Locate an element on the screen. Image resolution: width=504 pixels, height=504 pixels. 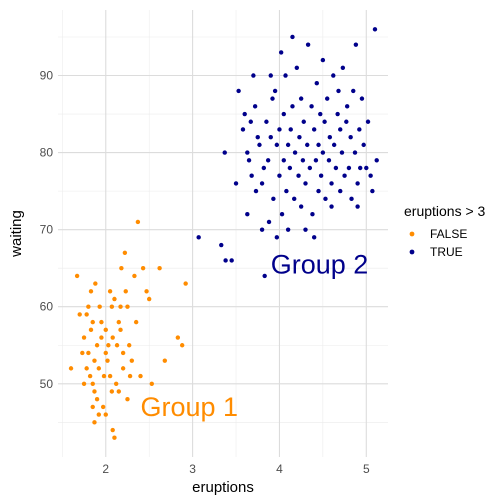
legend-label-true: TRUE is located at coordinates (446, 252).